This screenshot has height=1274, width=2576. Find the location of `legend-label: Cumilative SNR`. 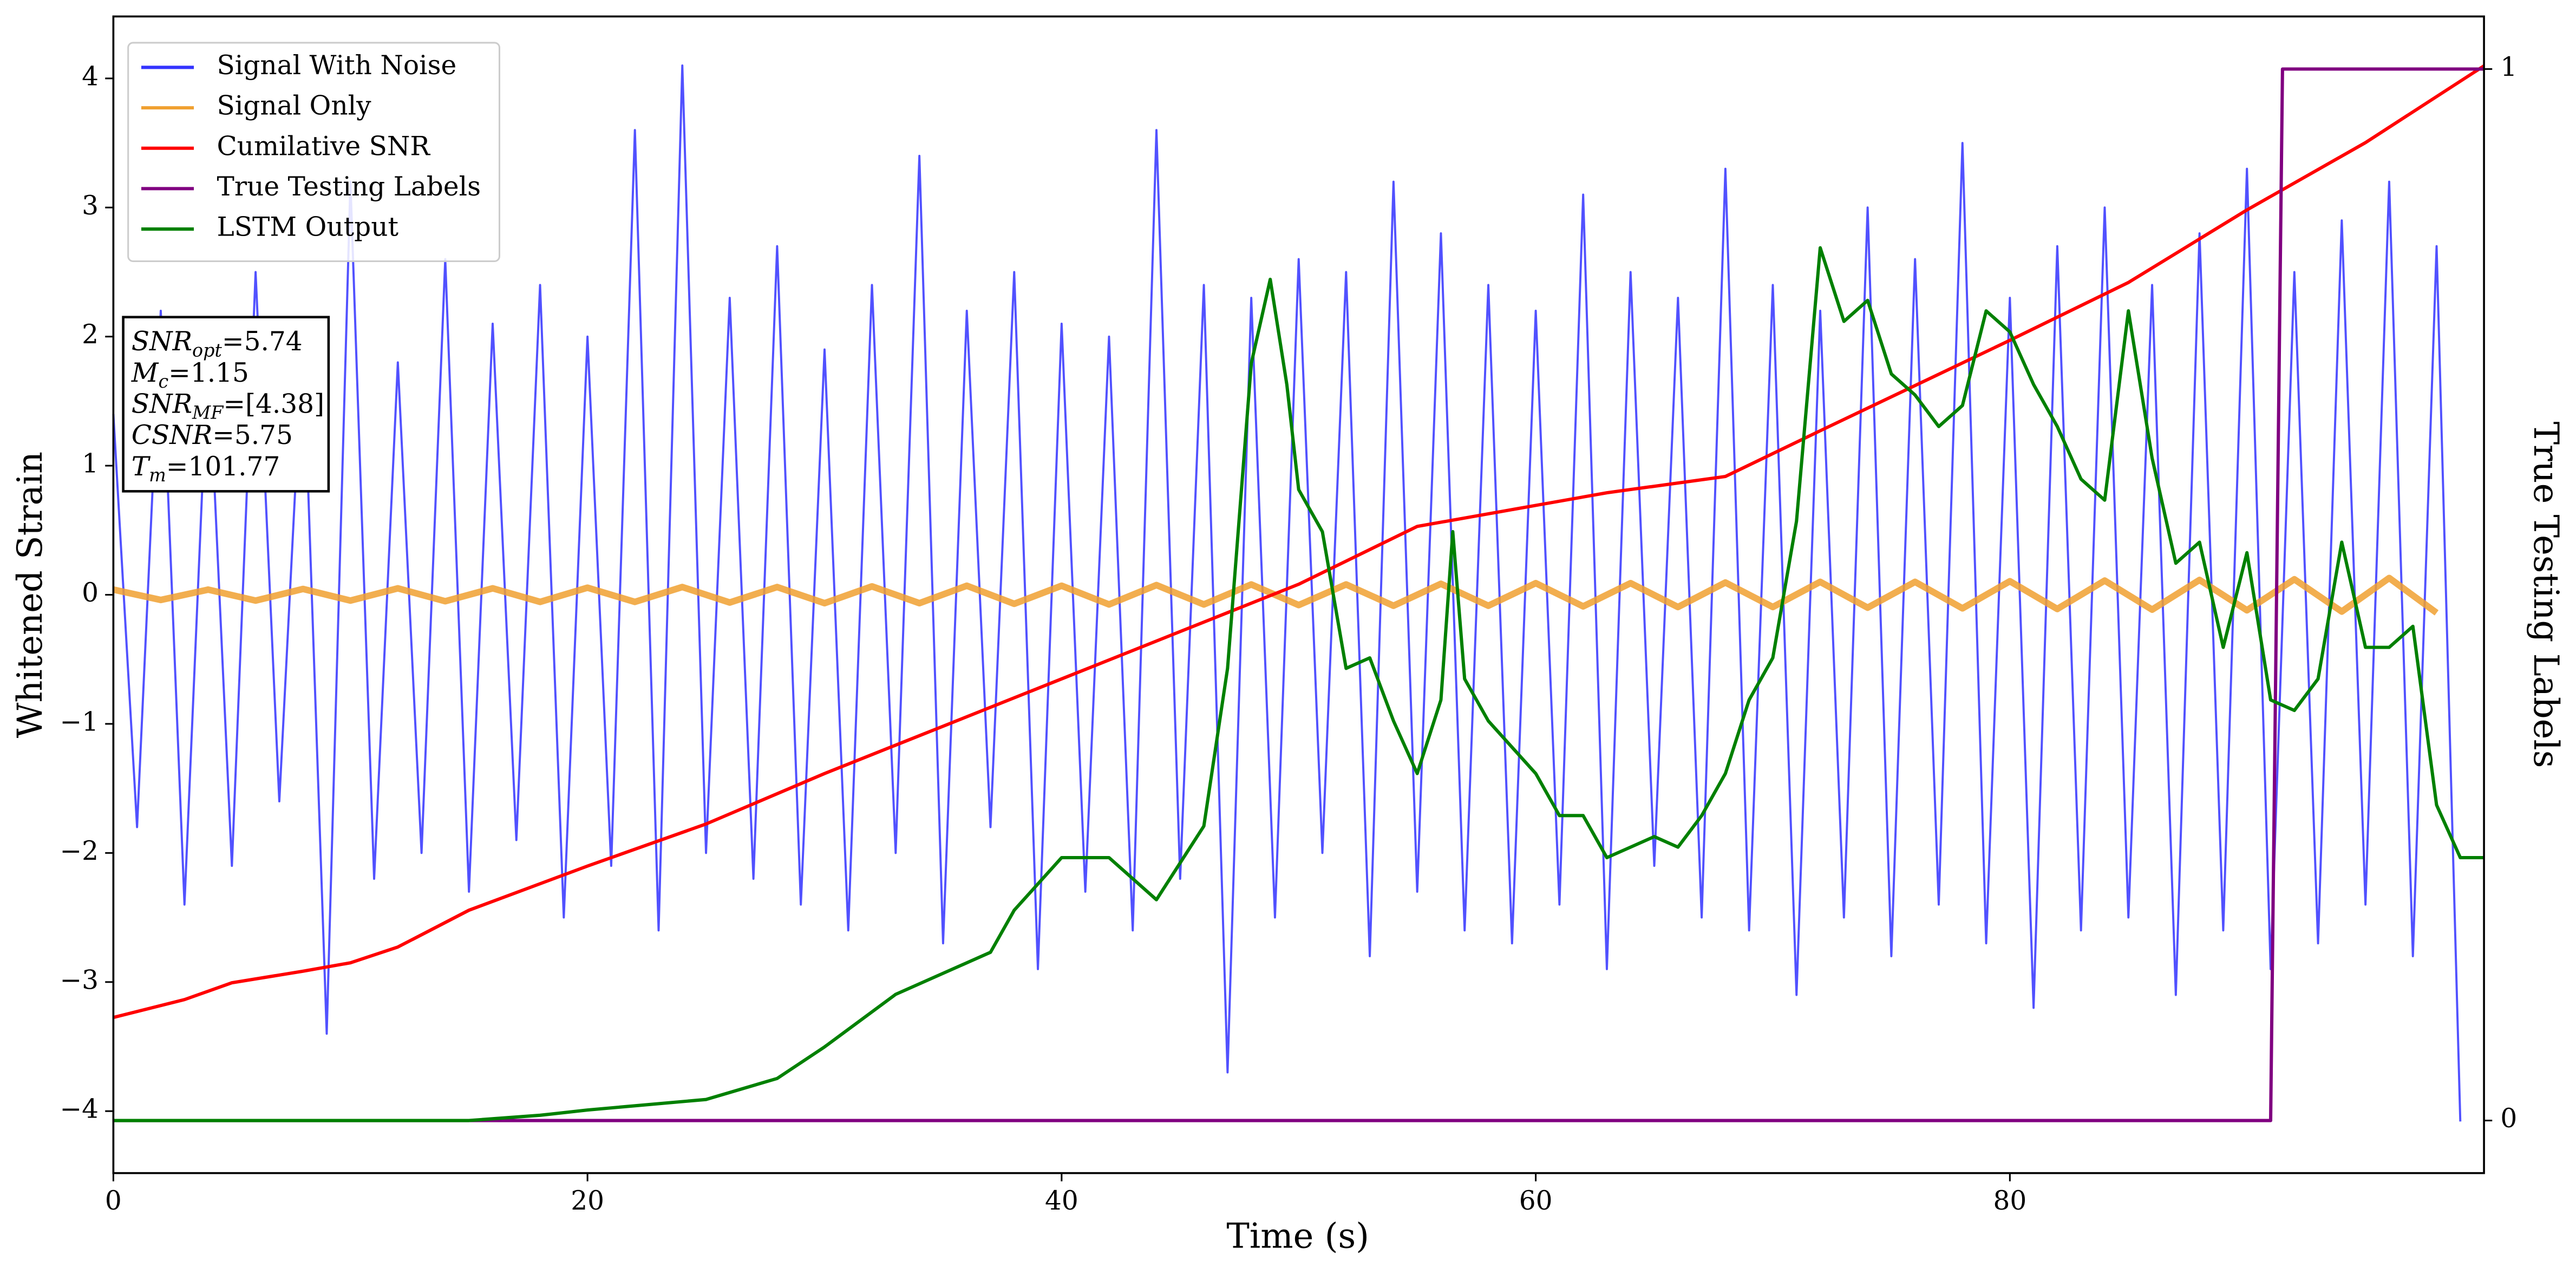

legend-label: Cumilative SNR is located at coordinates (324, 146).